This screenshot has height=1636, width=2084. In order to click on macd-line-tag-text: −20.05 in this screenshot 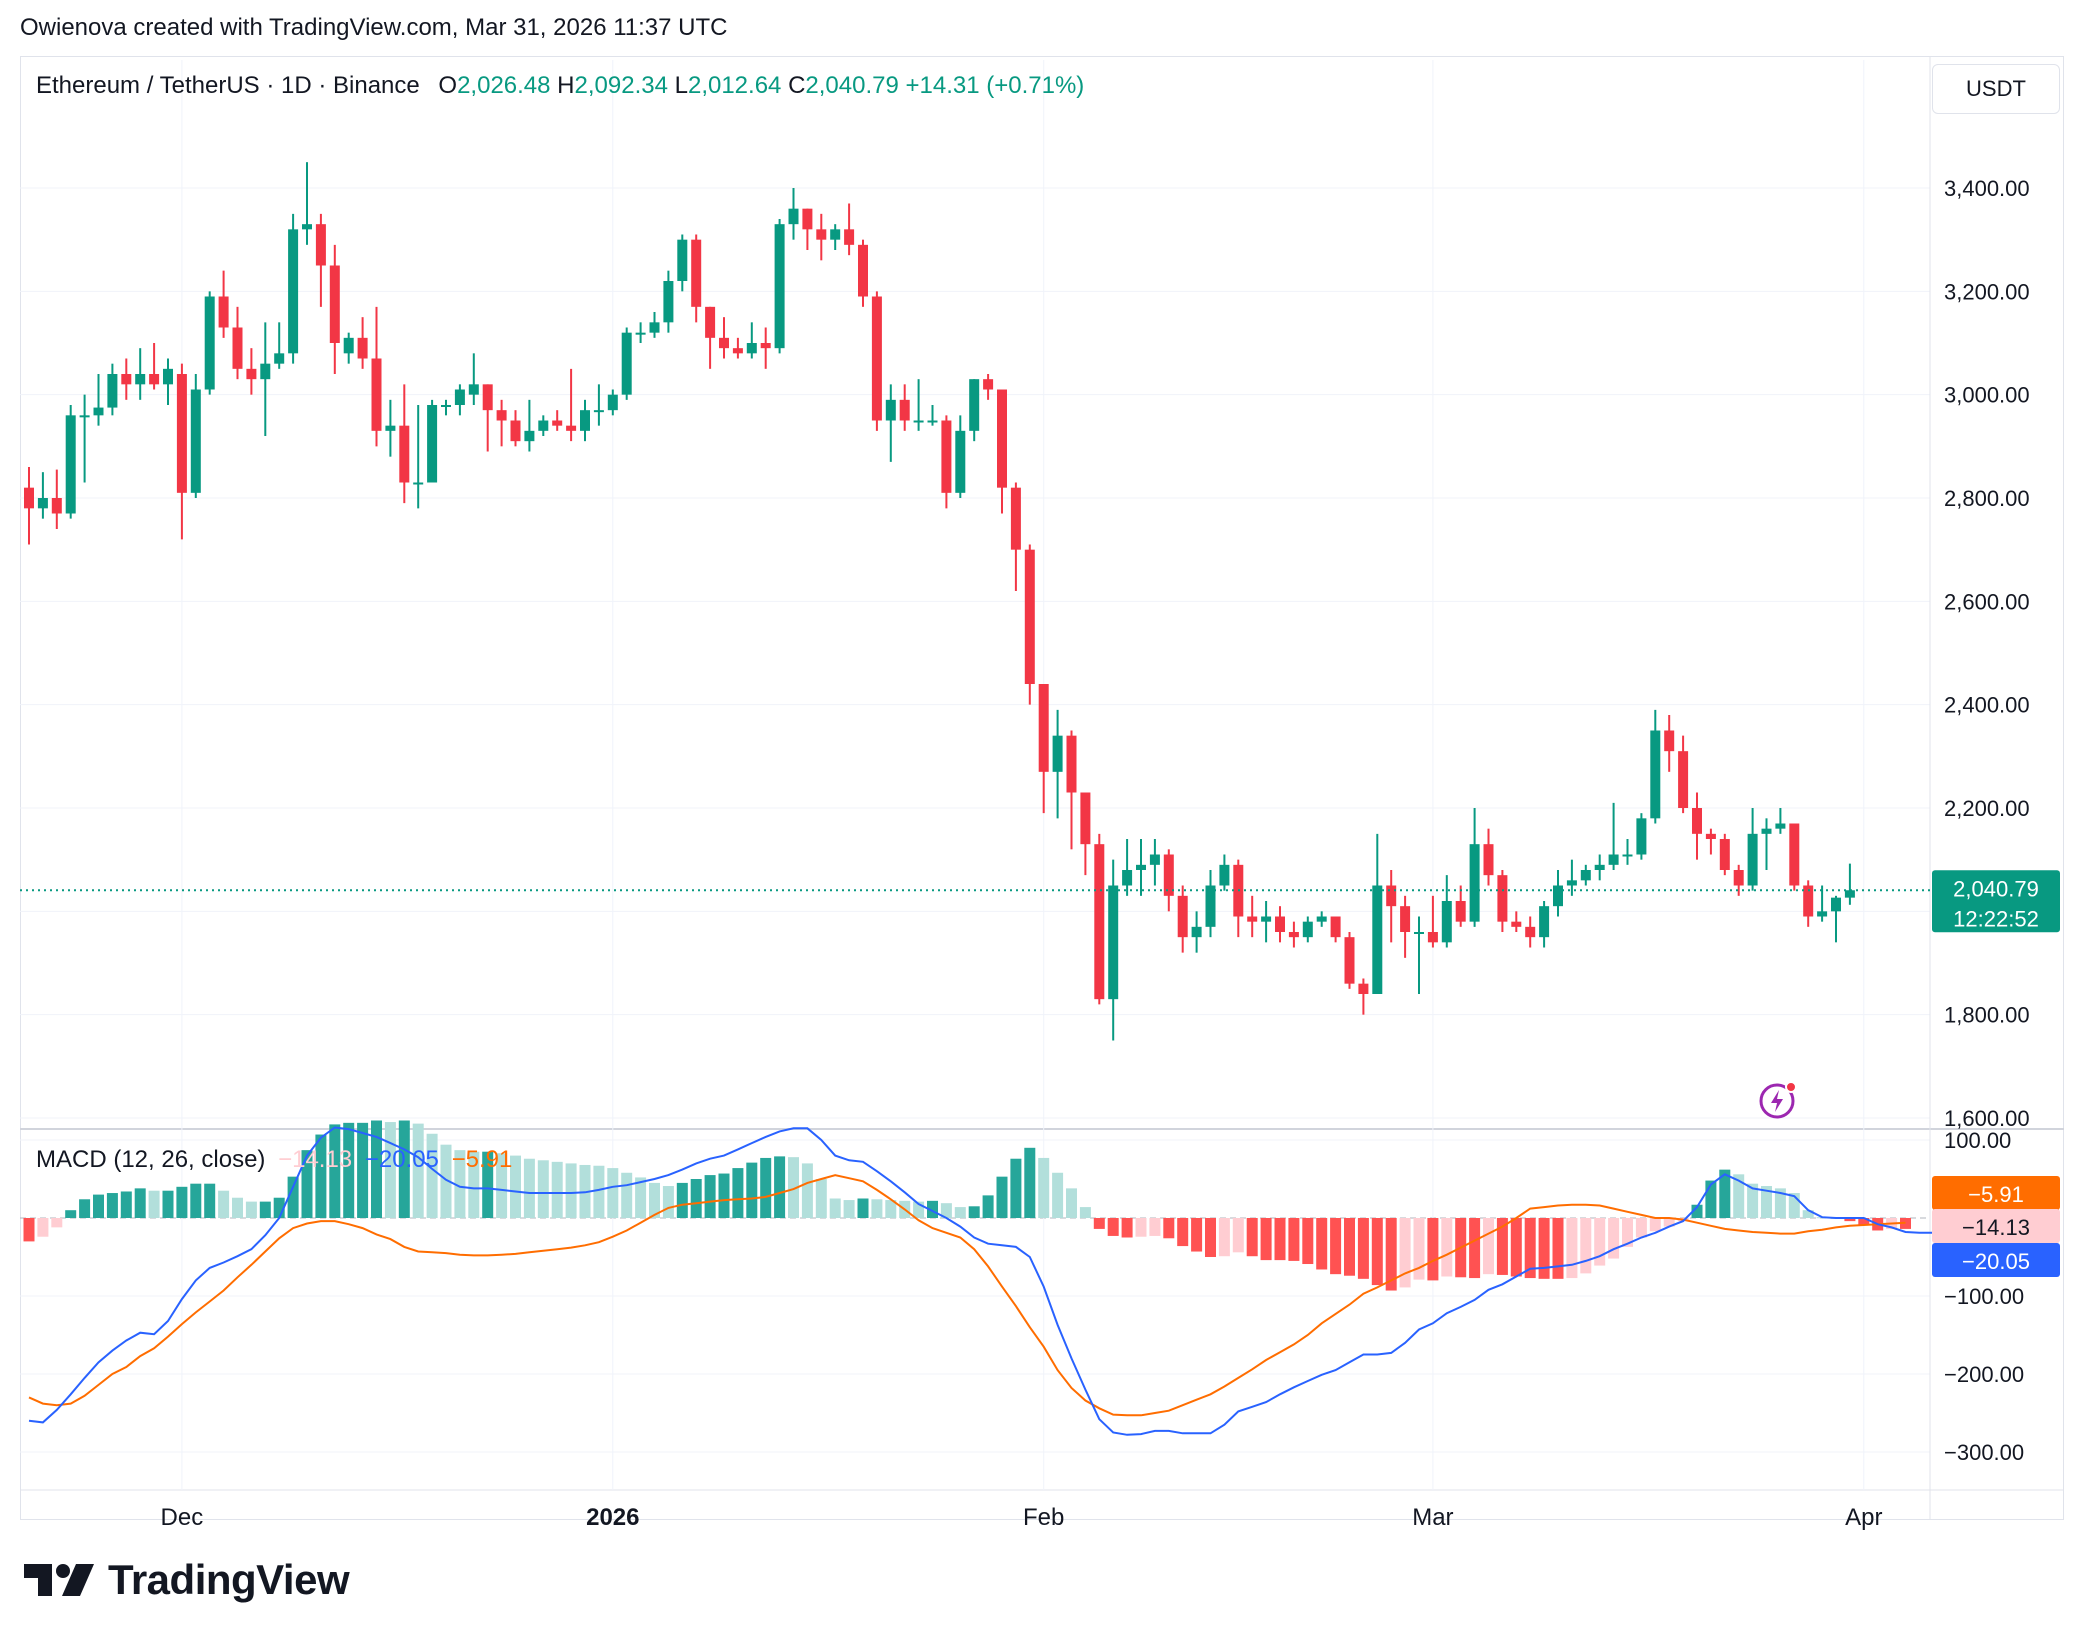, I will do `click(1996, 1261)`.